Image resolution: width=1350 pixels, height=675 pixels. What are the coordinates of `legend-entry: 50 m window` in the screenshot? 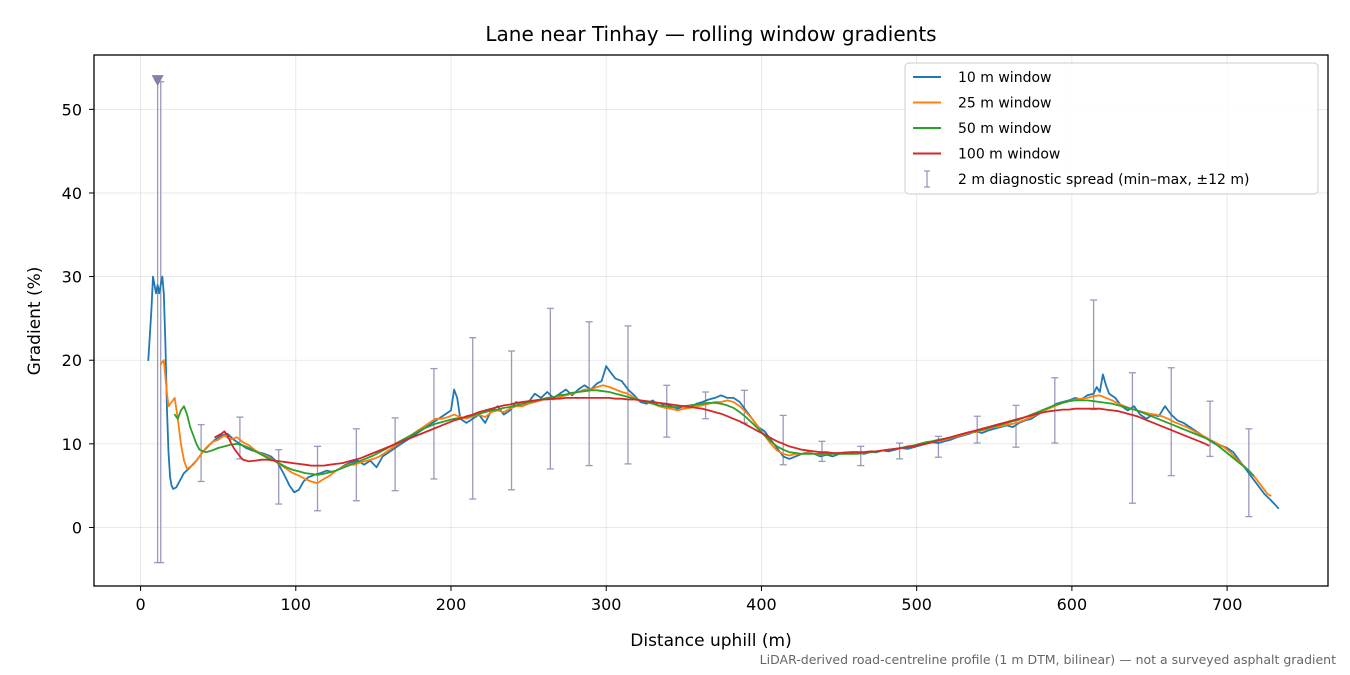 It's located at (982, 129).